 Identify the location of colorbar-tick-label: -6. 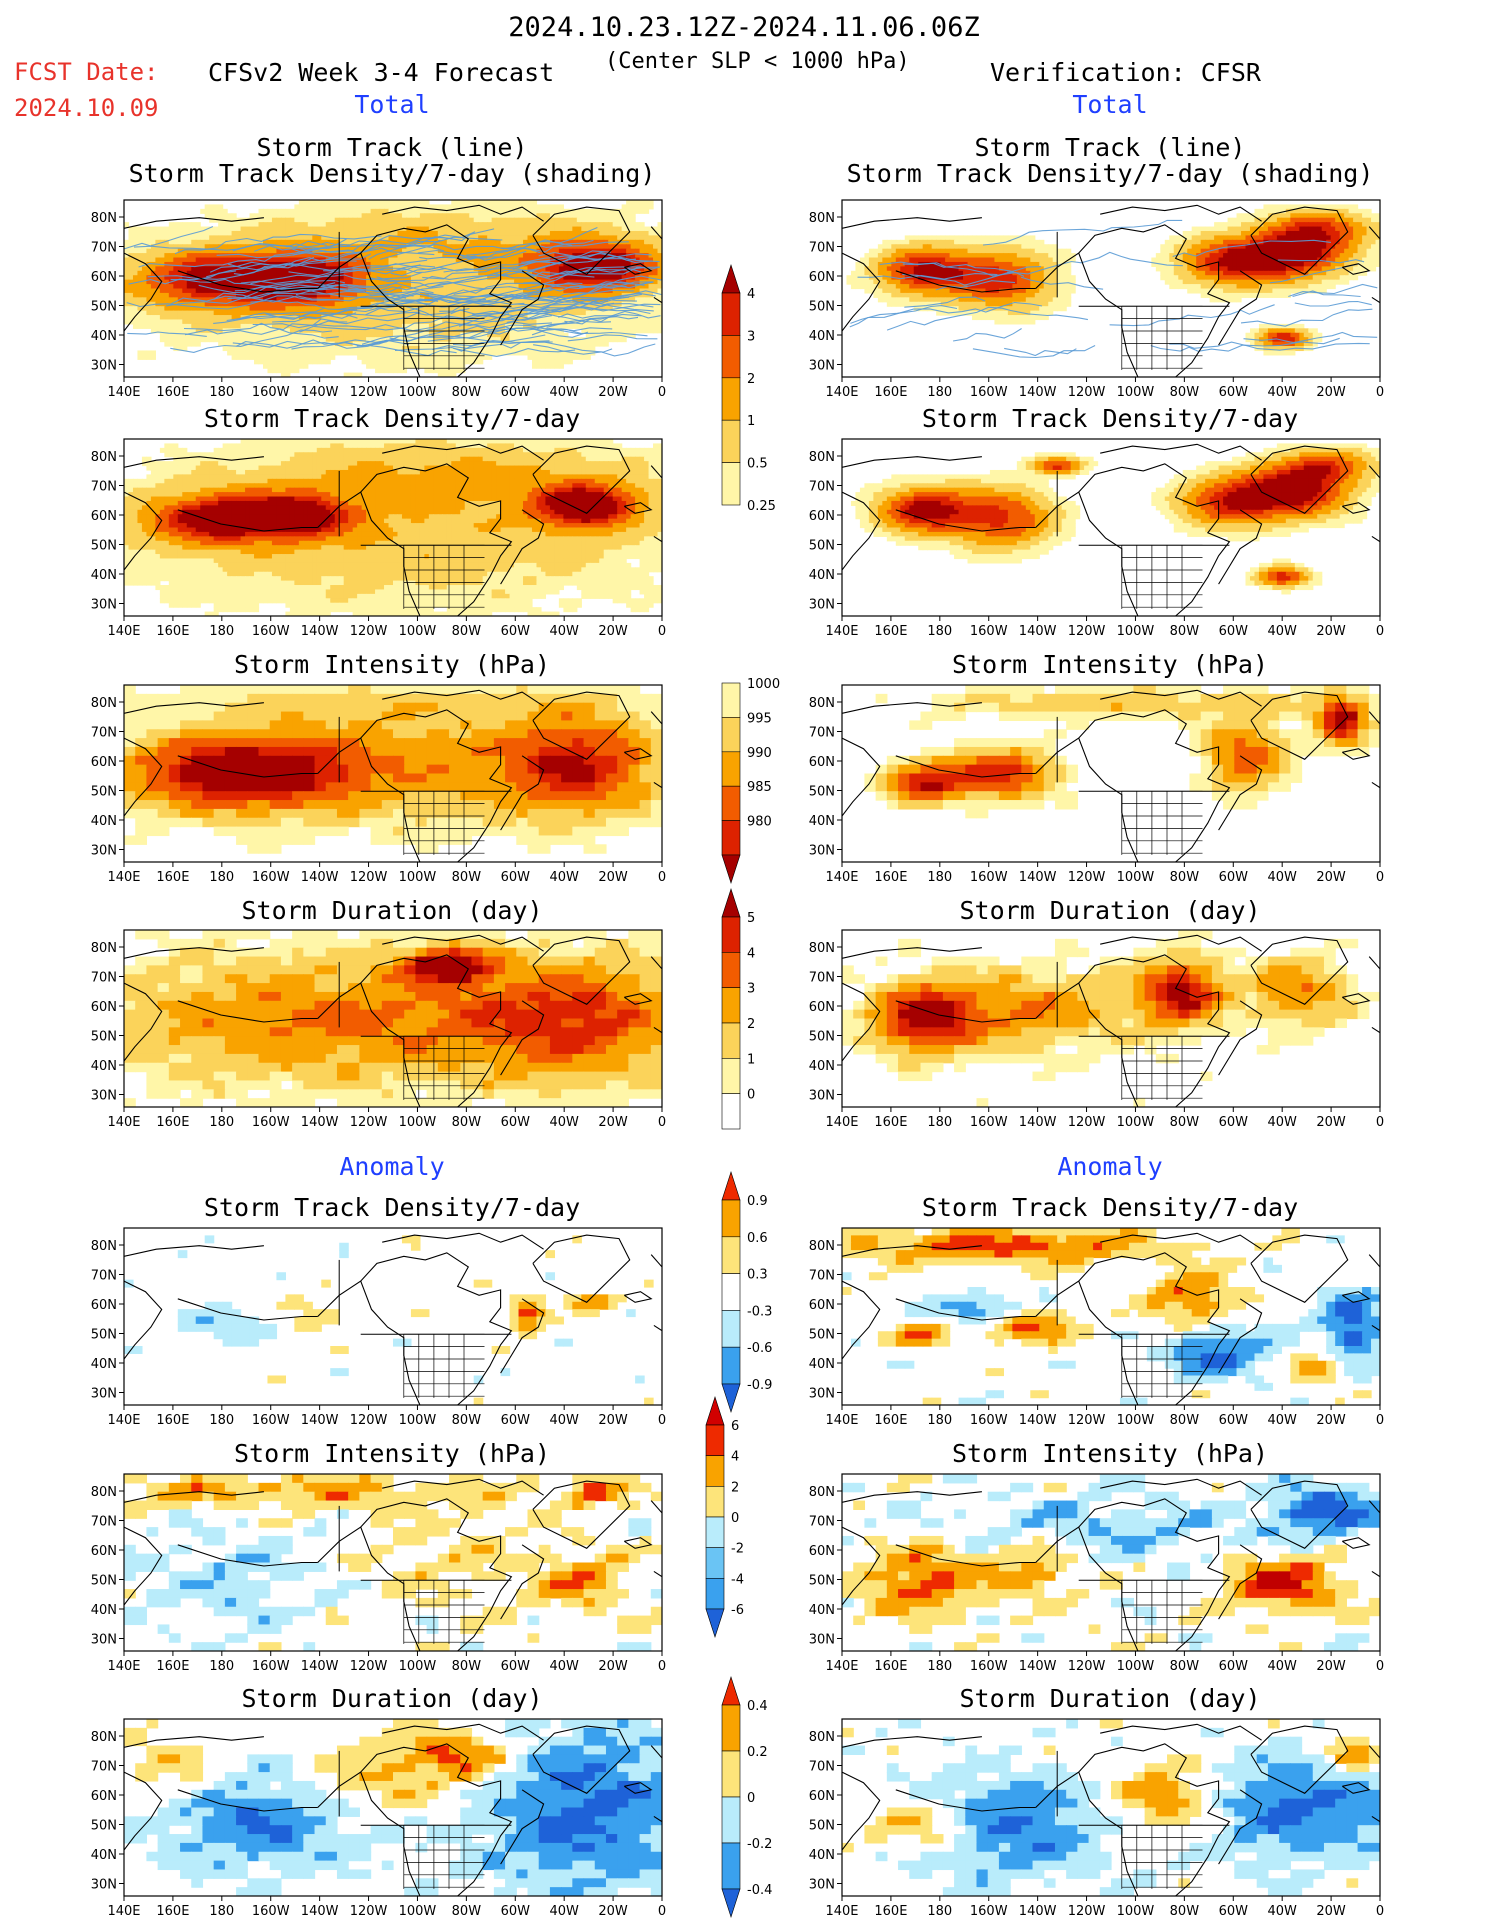
(737, 1610).